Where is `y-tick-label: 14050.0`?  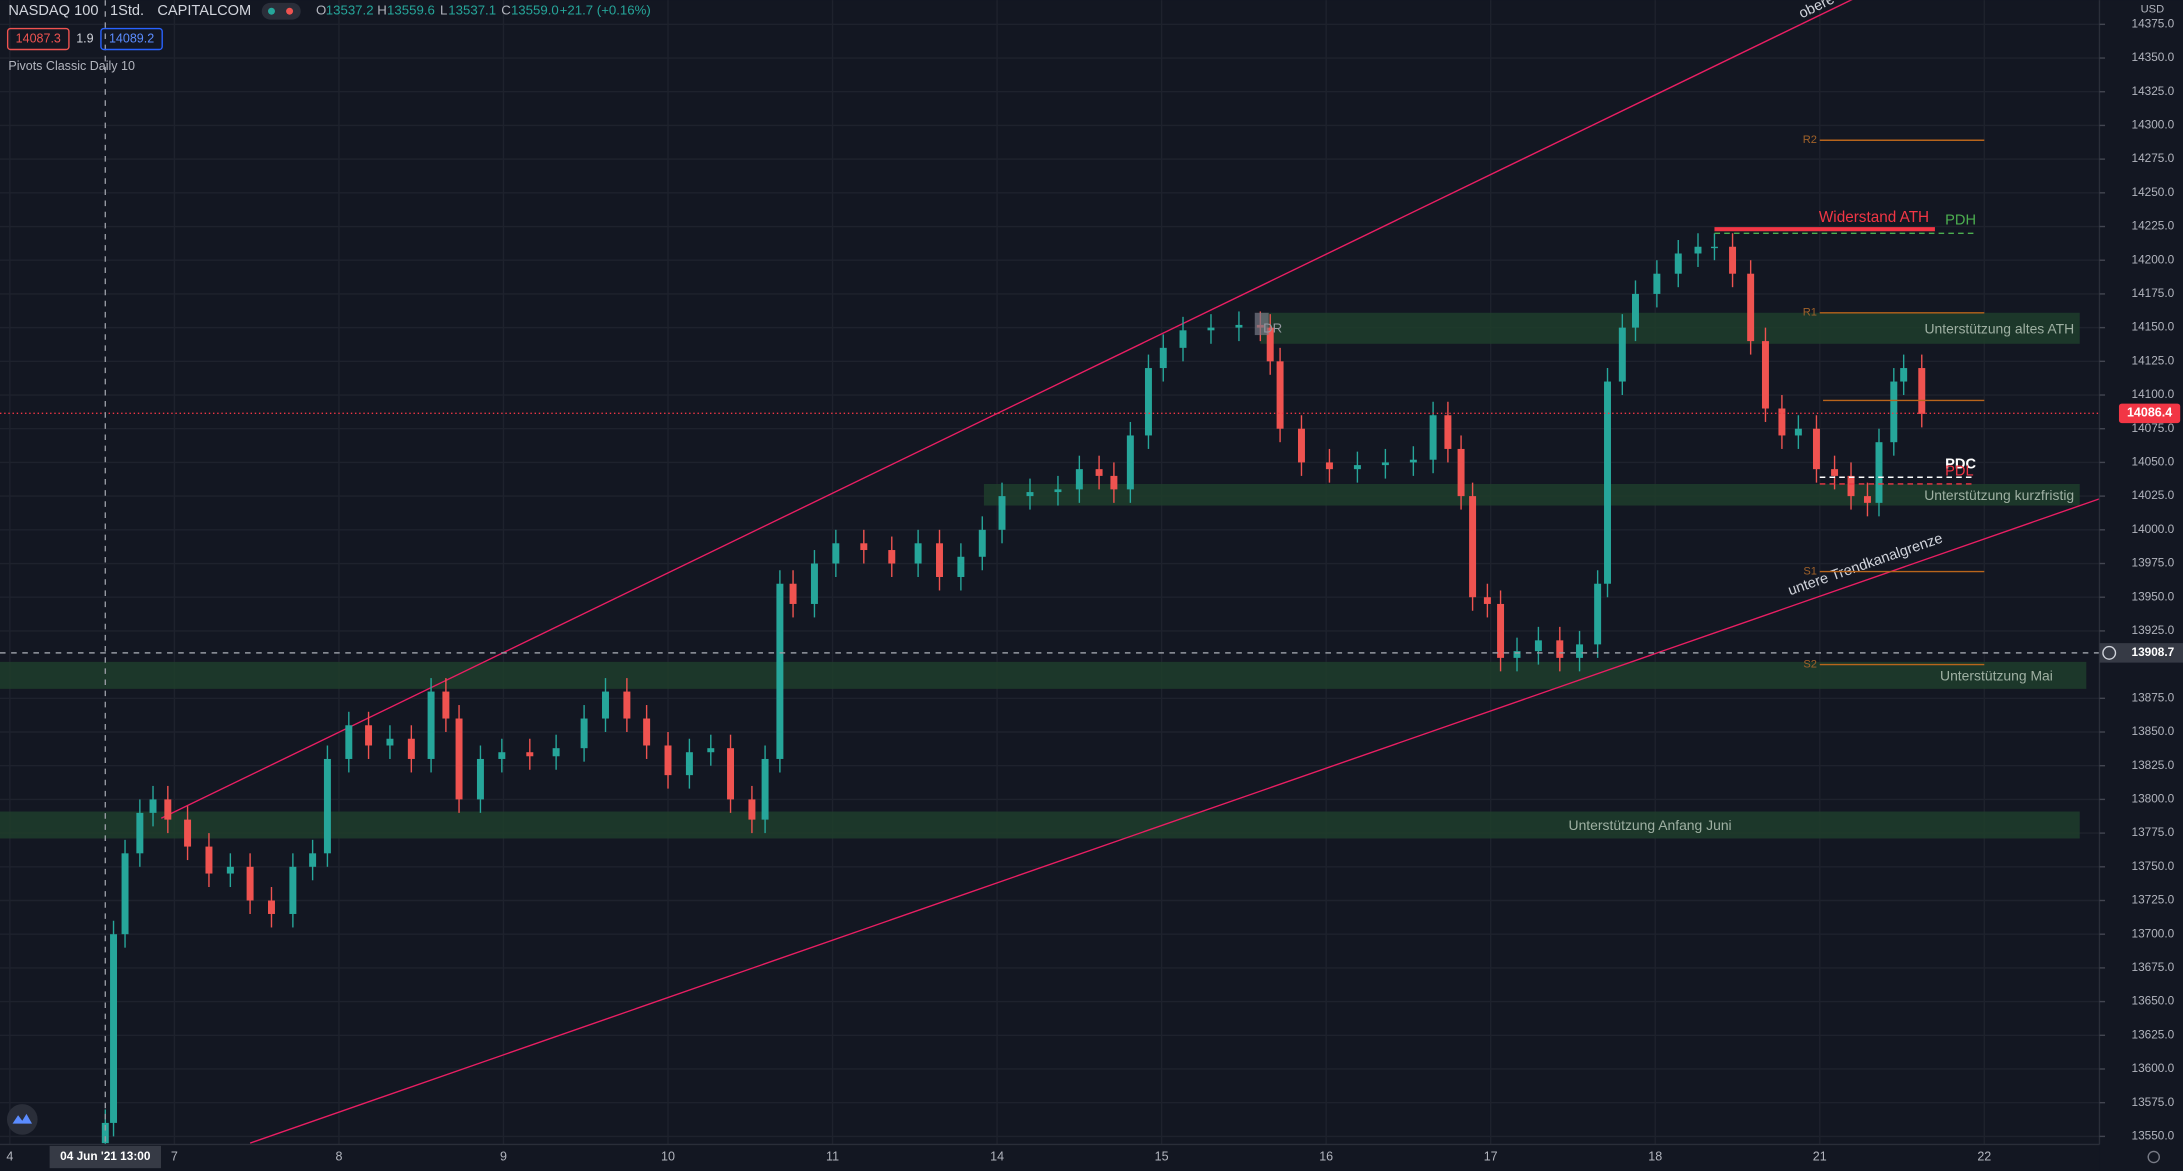
y-tick-label: 14050.0 is located at coordinates (2152, 462).